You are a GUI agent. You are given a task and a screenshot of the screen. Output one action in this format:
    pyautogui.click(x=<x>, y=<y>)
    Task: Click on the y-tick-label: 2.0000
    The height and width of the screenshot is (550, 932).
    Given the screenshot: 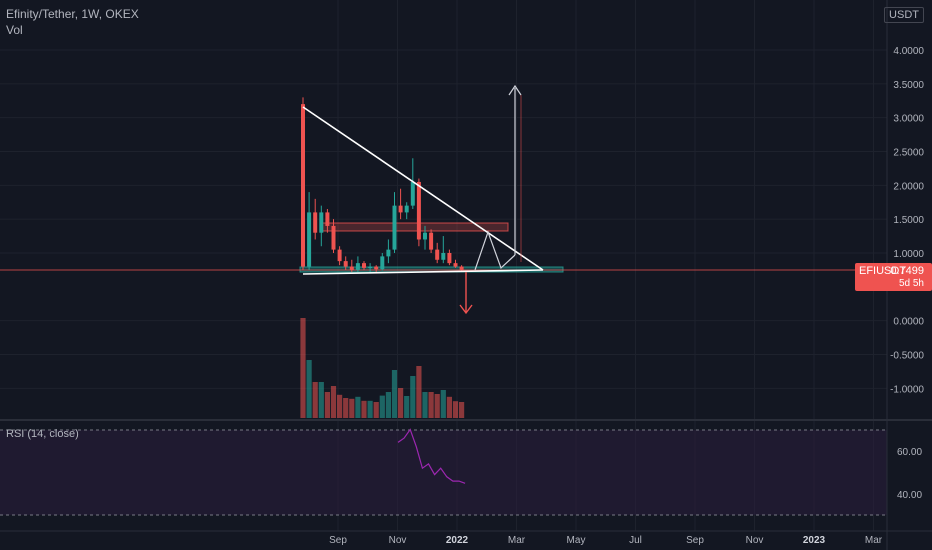 What is the action you would take?
    pyautogui.click(x=908, y=186)
    